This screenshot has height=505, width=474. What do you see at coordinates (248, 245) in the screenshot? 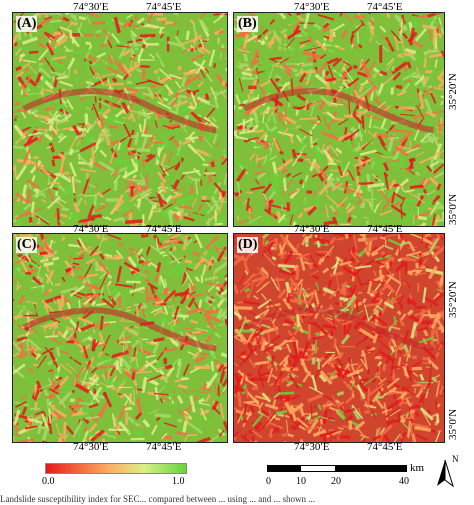
I see `panel-label-d: (D)` at bounding box center [248, 245].